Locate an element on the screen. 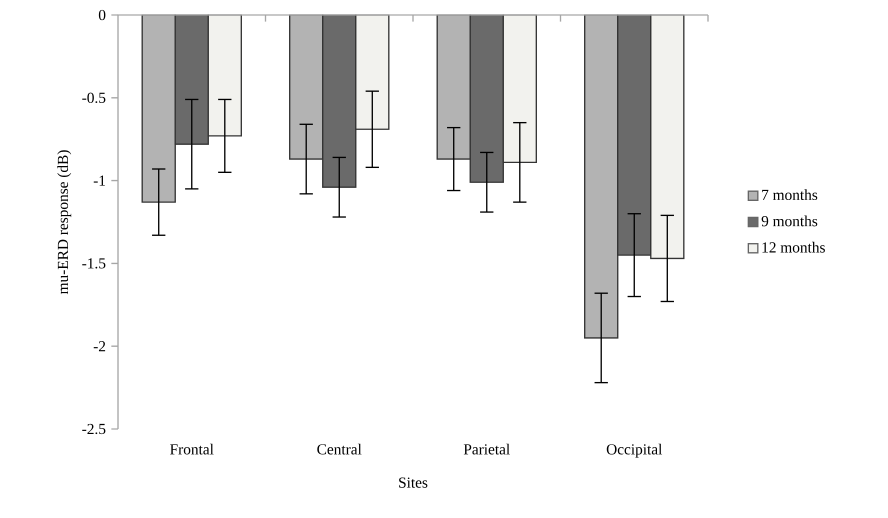  x-tick-label: Frontal is located at coordinates (192, 449).